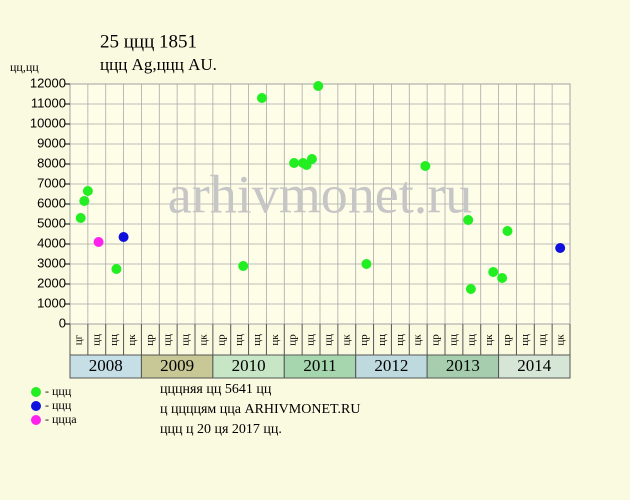  Describe the element at coordinates (319, 365) in the screenshot. I see `year-label: 2011` at that location.